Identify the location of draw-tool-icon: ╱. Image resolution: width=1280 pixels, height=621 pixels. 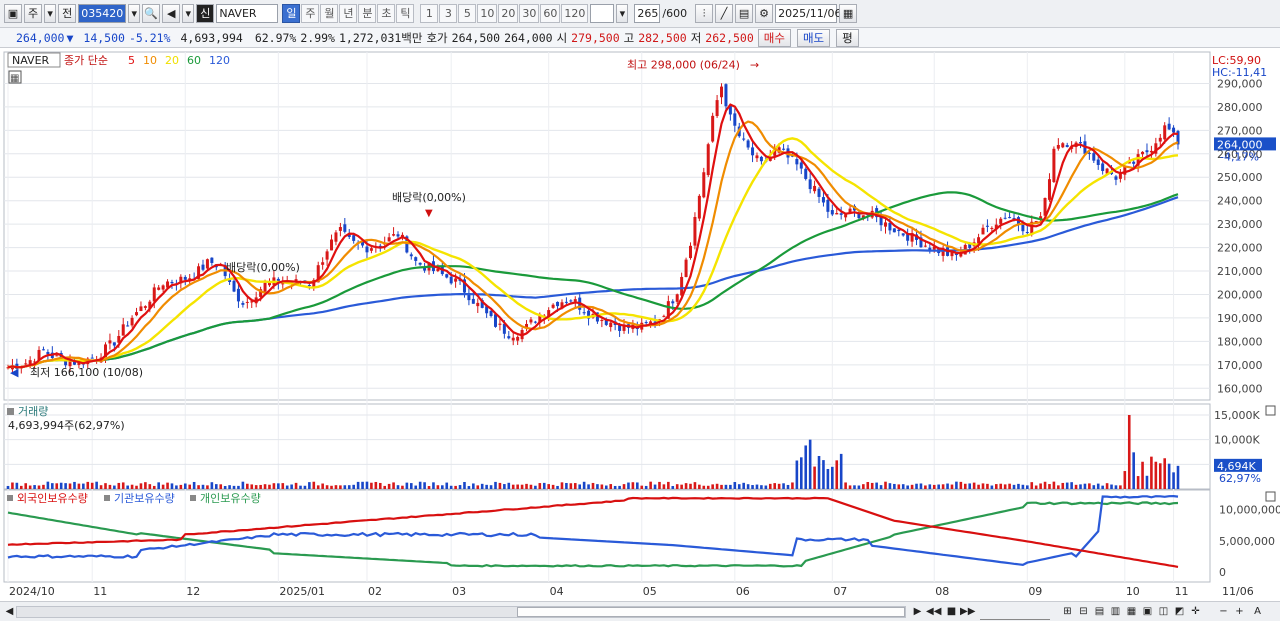
(724, 13).